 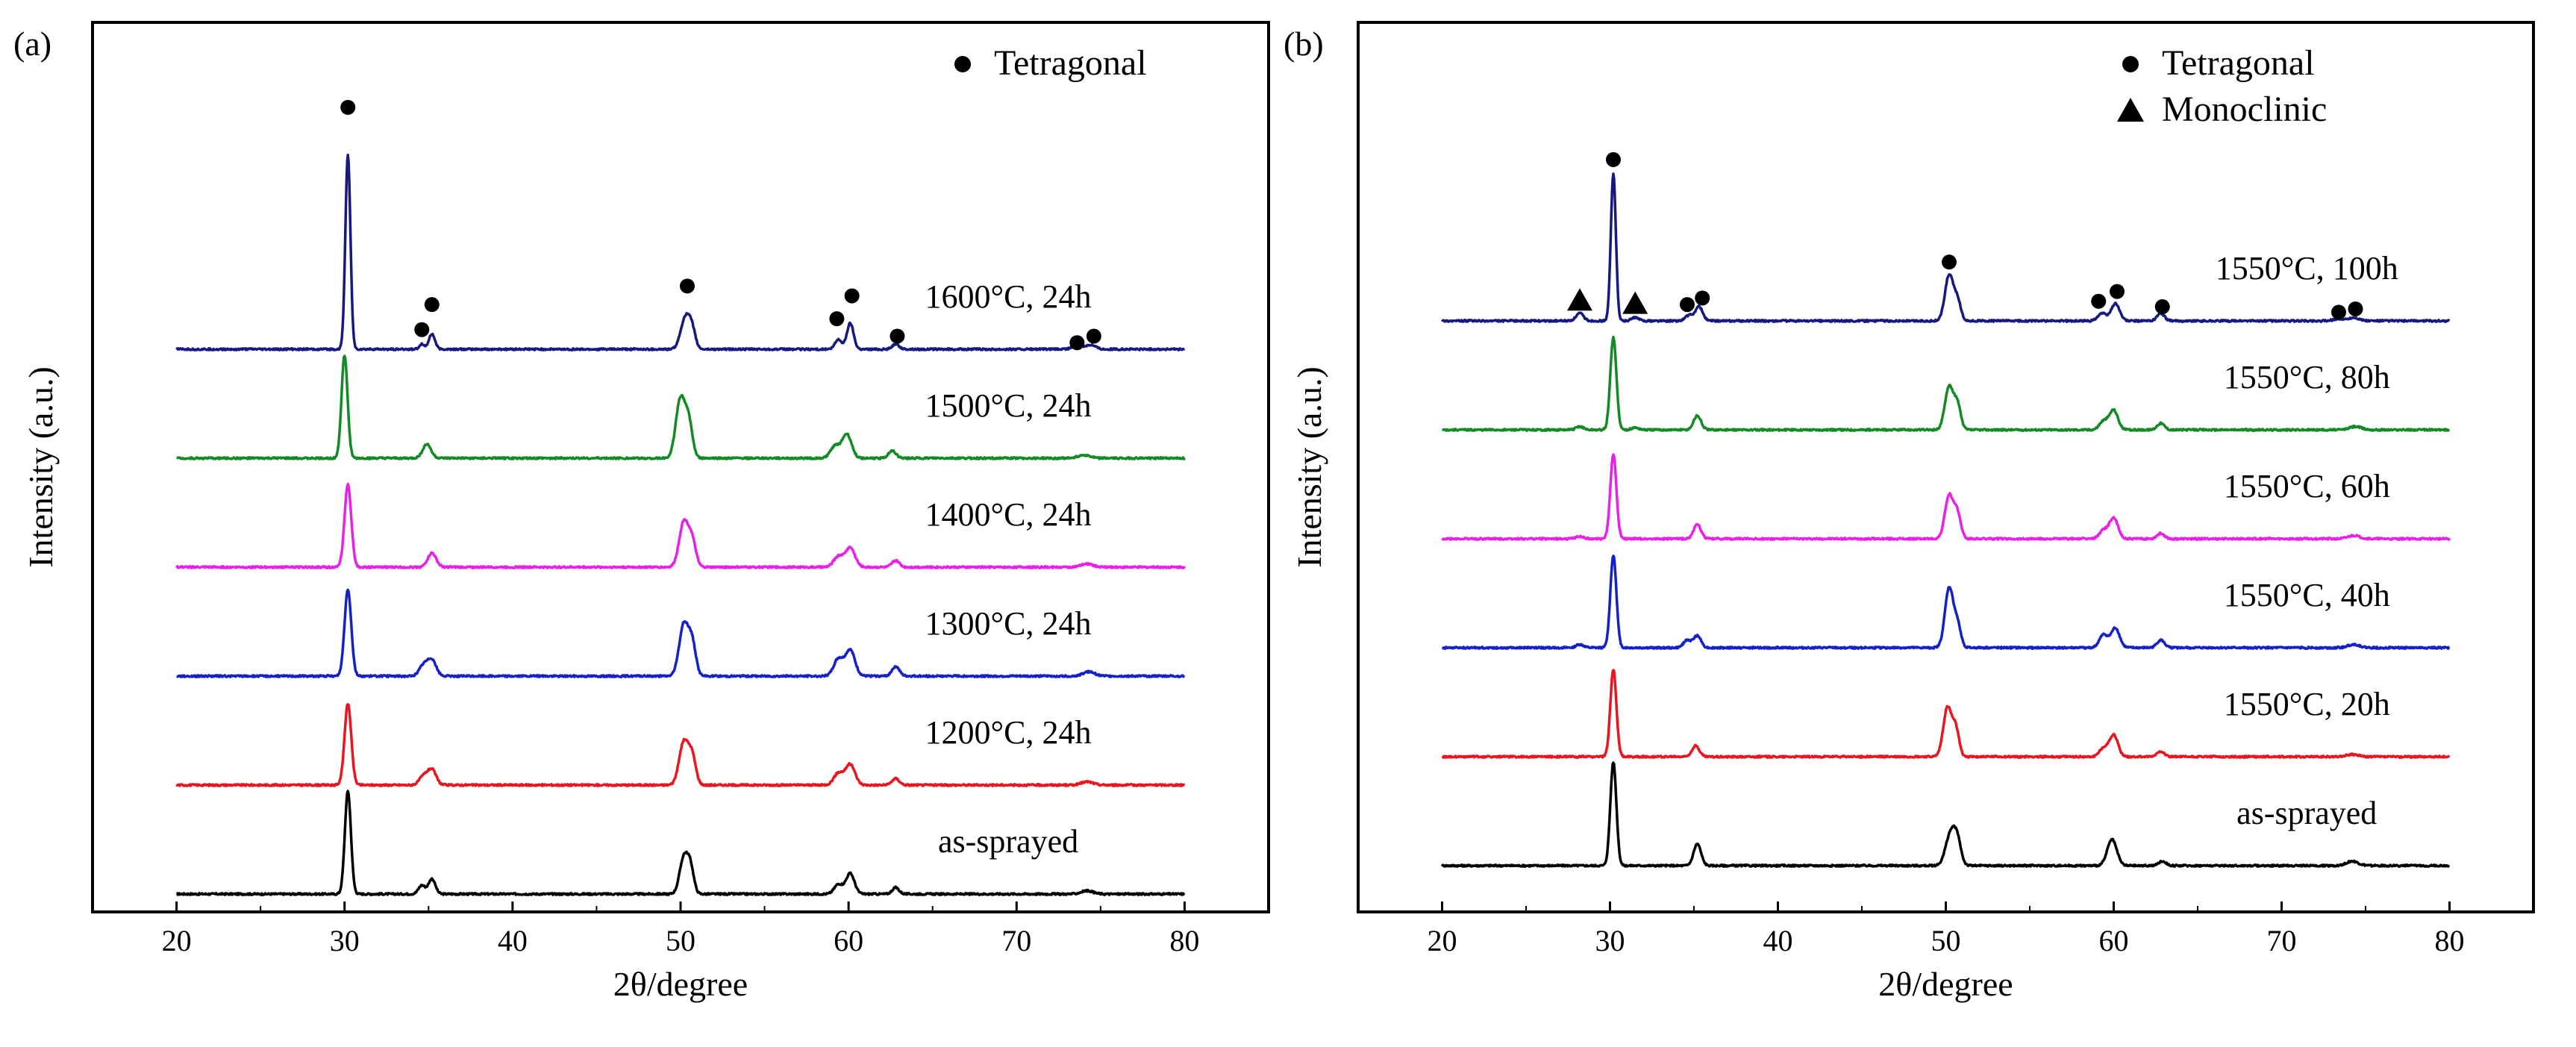 What do you see at coordinates (1304, 44) in the screenshot?
I see `panel-label: (b)` at bounding box center [1304, 44].